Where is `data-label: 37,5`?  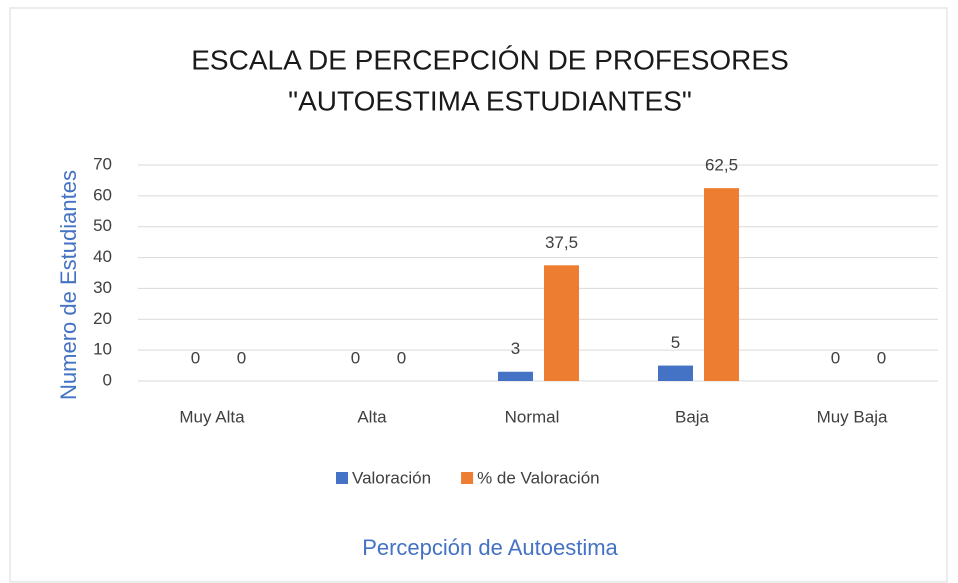 data-label: 37,5 is located at coordinates (561, 242).